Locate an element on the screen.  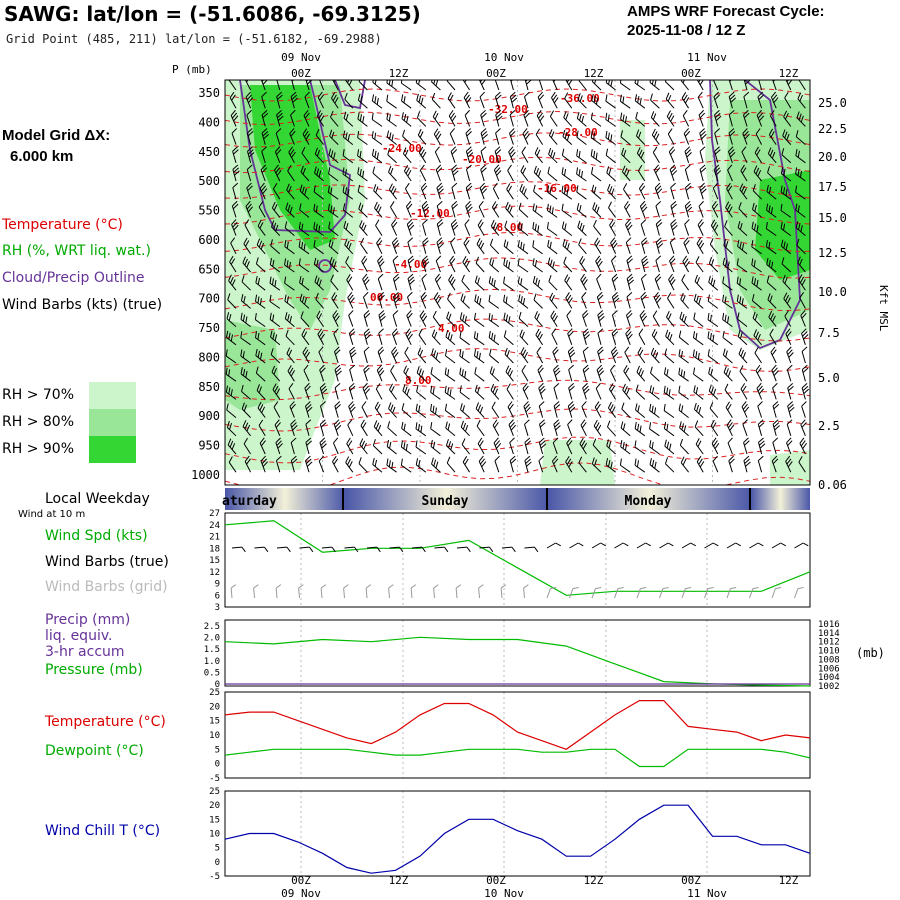
pressure-tick: 700 is located at coordinates (209, 299).